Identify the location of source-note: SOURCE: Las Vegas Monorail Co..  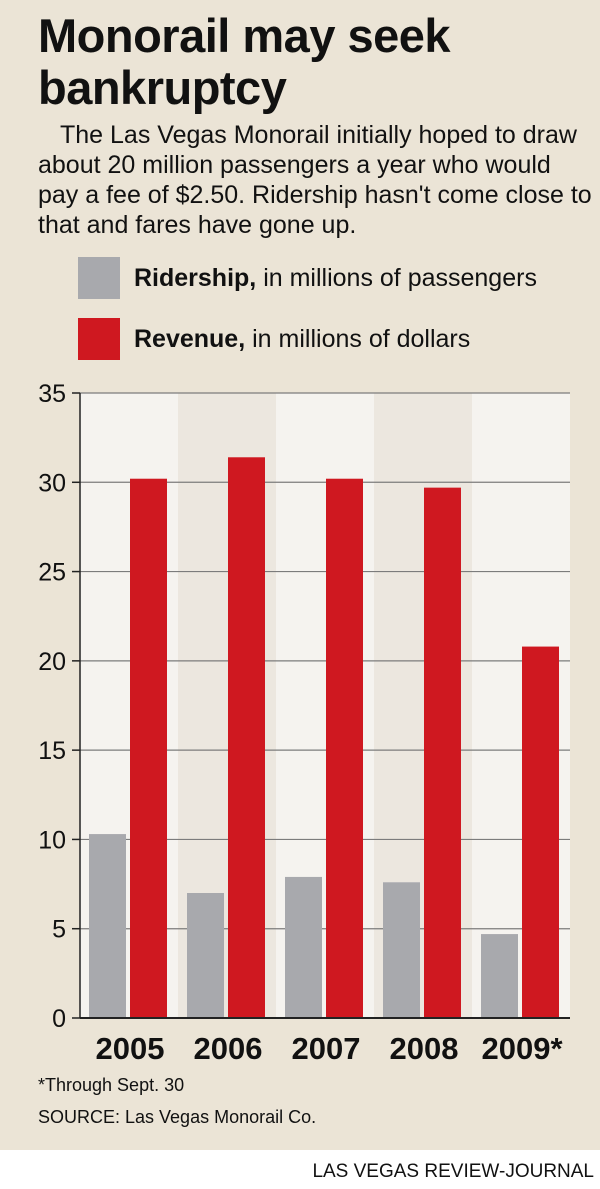
(177, 1117).